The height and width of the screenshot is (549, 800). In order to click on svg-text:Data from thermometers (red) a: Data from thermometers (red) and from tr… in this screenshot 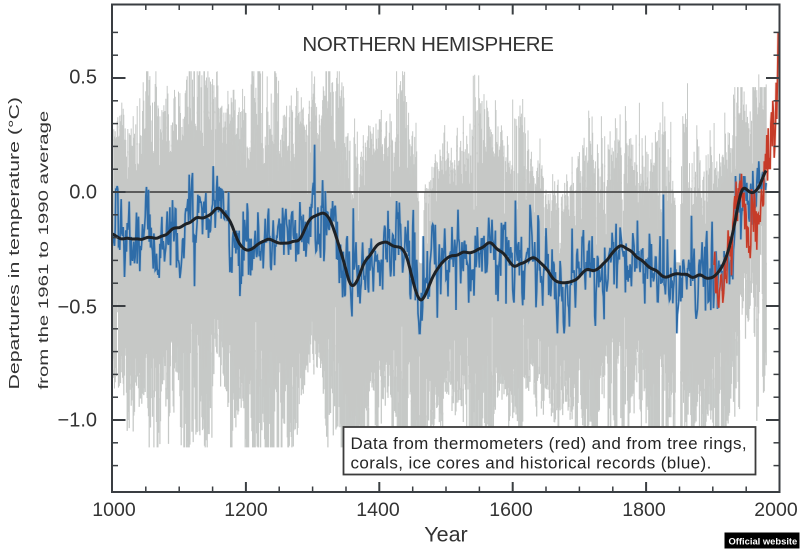, I will do `click(549, 443)`.